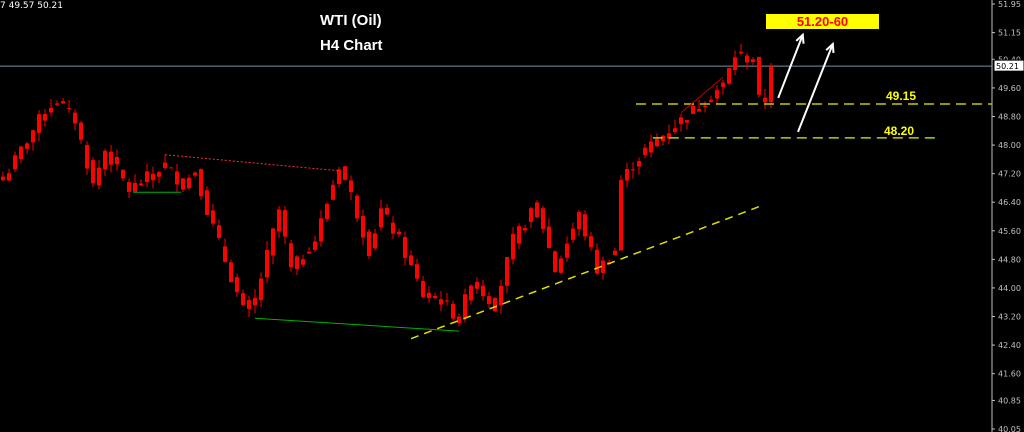  What do you see at coordinates (31, 6) in the screenshot?
I see `ohlc-readout: 7 49.57 50.21` at bounding box center [31, 6].